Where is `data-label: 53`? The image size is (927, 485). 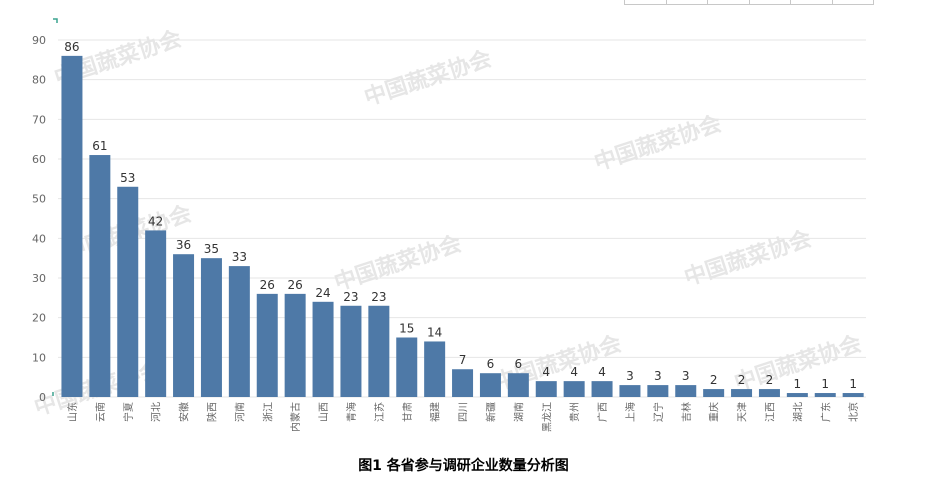
data-label: 53 is located at coordinates (127, 178).